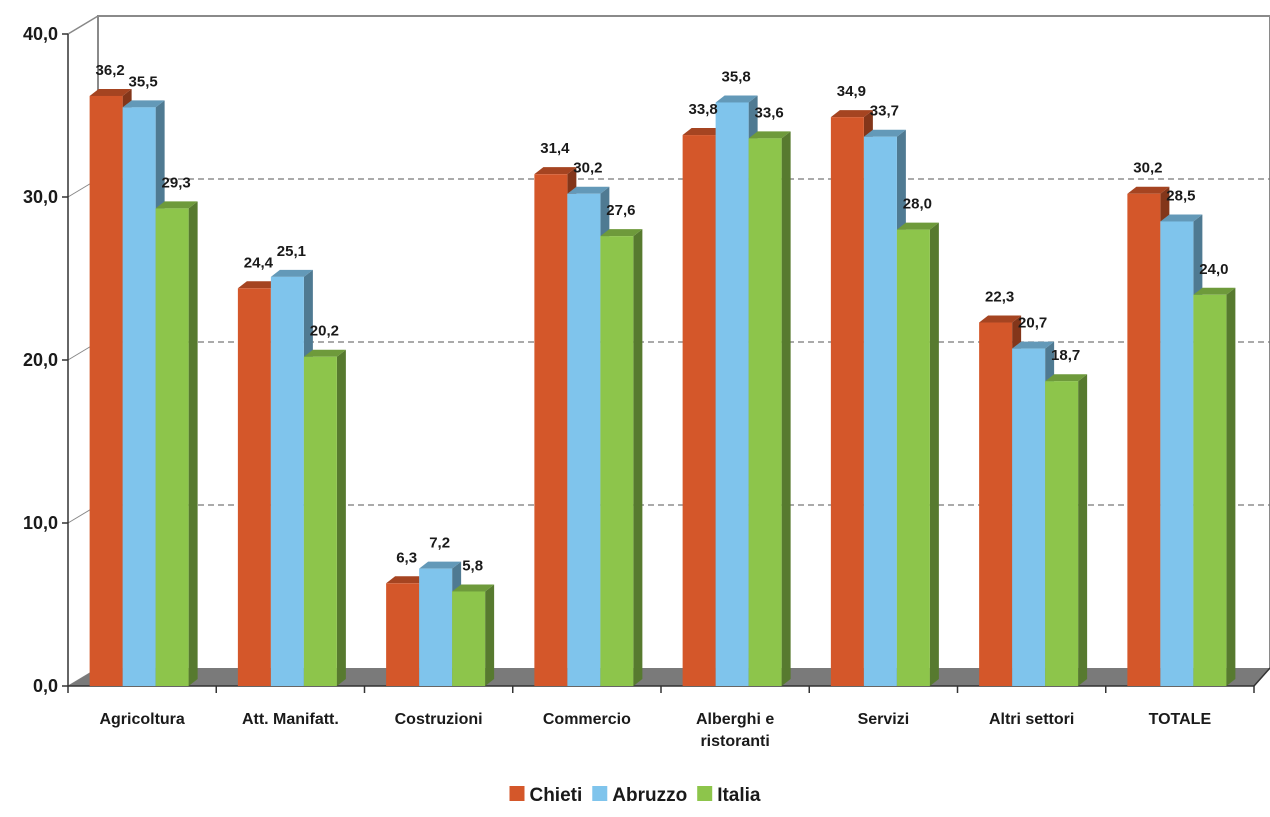 The width and height of the screenshot is (1270, 817). What do you see at coordinates (555, 795) in the screenshot?
I see `legend-label-chieti: Chieti` at bounding box center [555, 795].